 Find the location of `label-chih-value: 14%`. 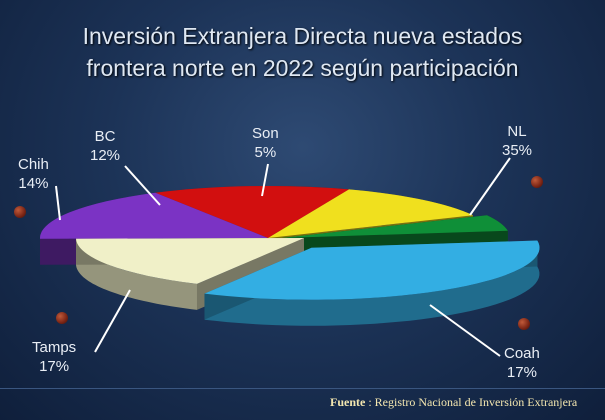

label-chih-value: 14% is located at coordinates (33, 183).